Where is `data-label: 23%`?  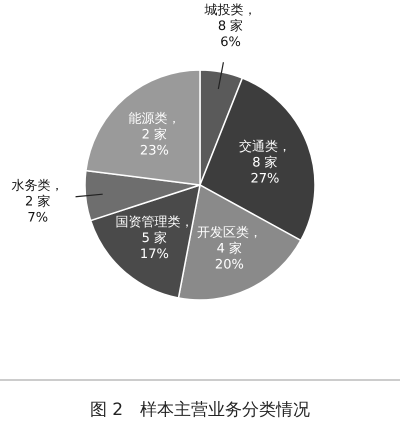
data-label: 23% is located at coordinates (154, 150).